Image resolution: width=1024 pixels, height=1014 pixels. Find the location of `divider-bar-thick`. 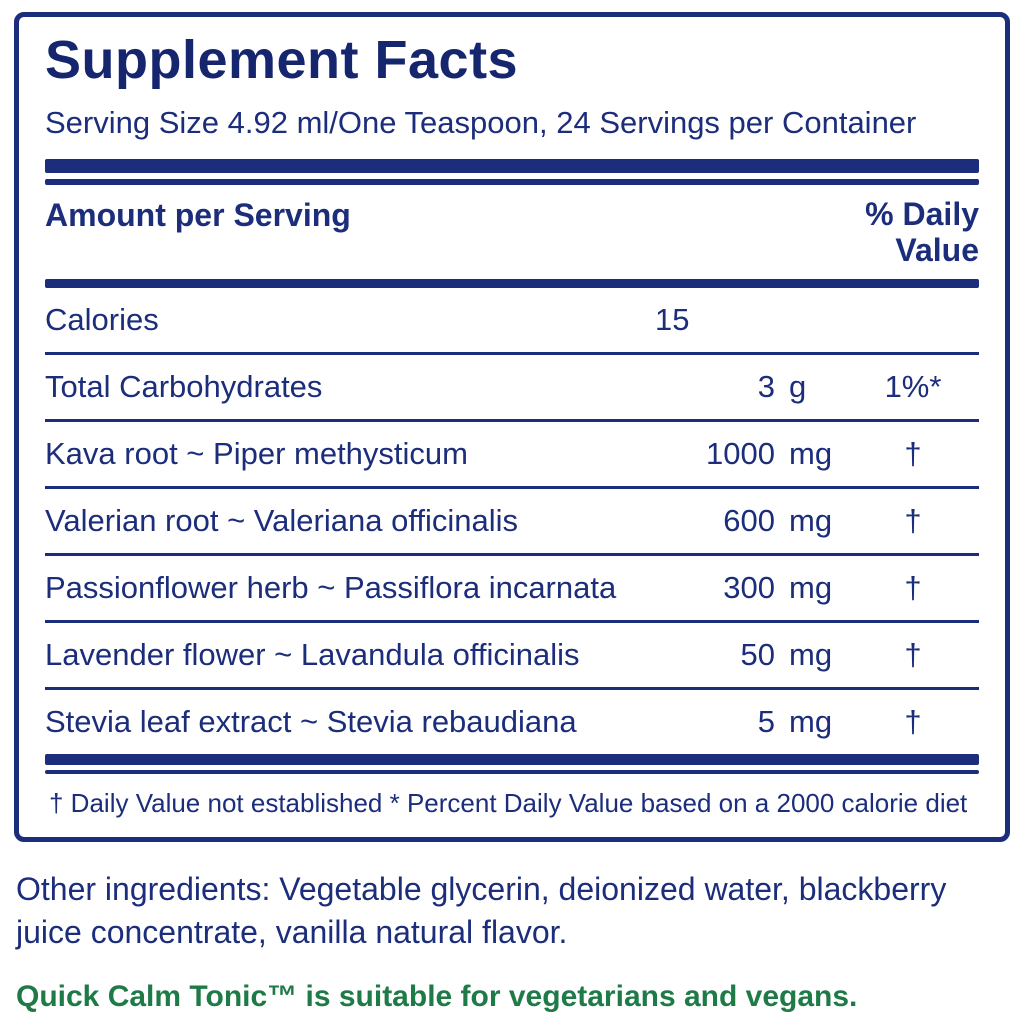

divider-bar-thick is located at coordinates (512, 166).